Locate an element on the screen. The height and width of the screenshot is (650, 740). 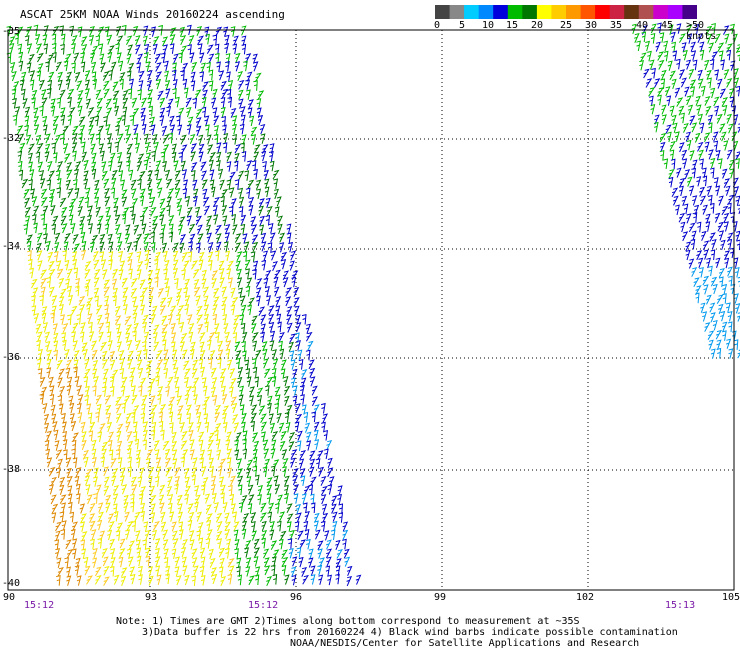
colorbar-tick: 15 is located at coordinates (512, 25).